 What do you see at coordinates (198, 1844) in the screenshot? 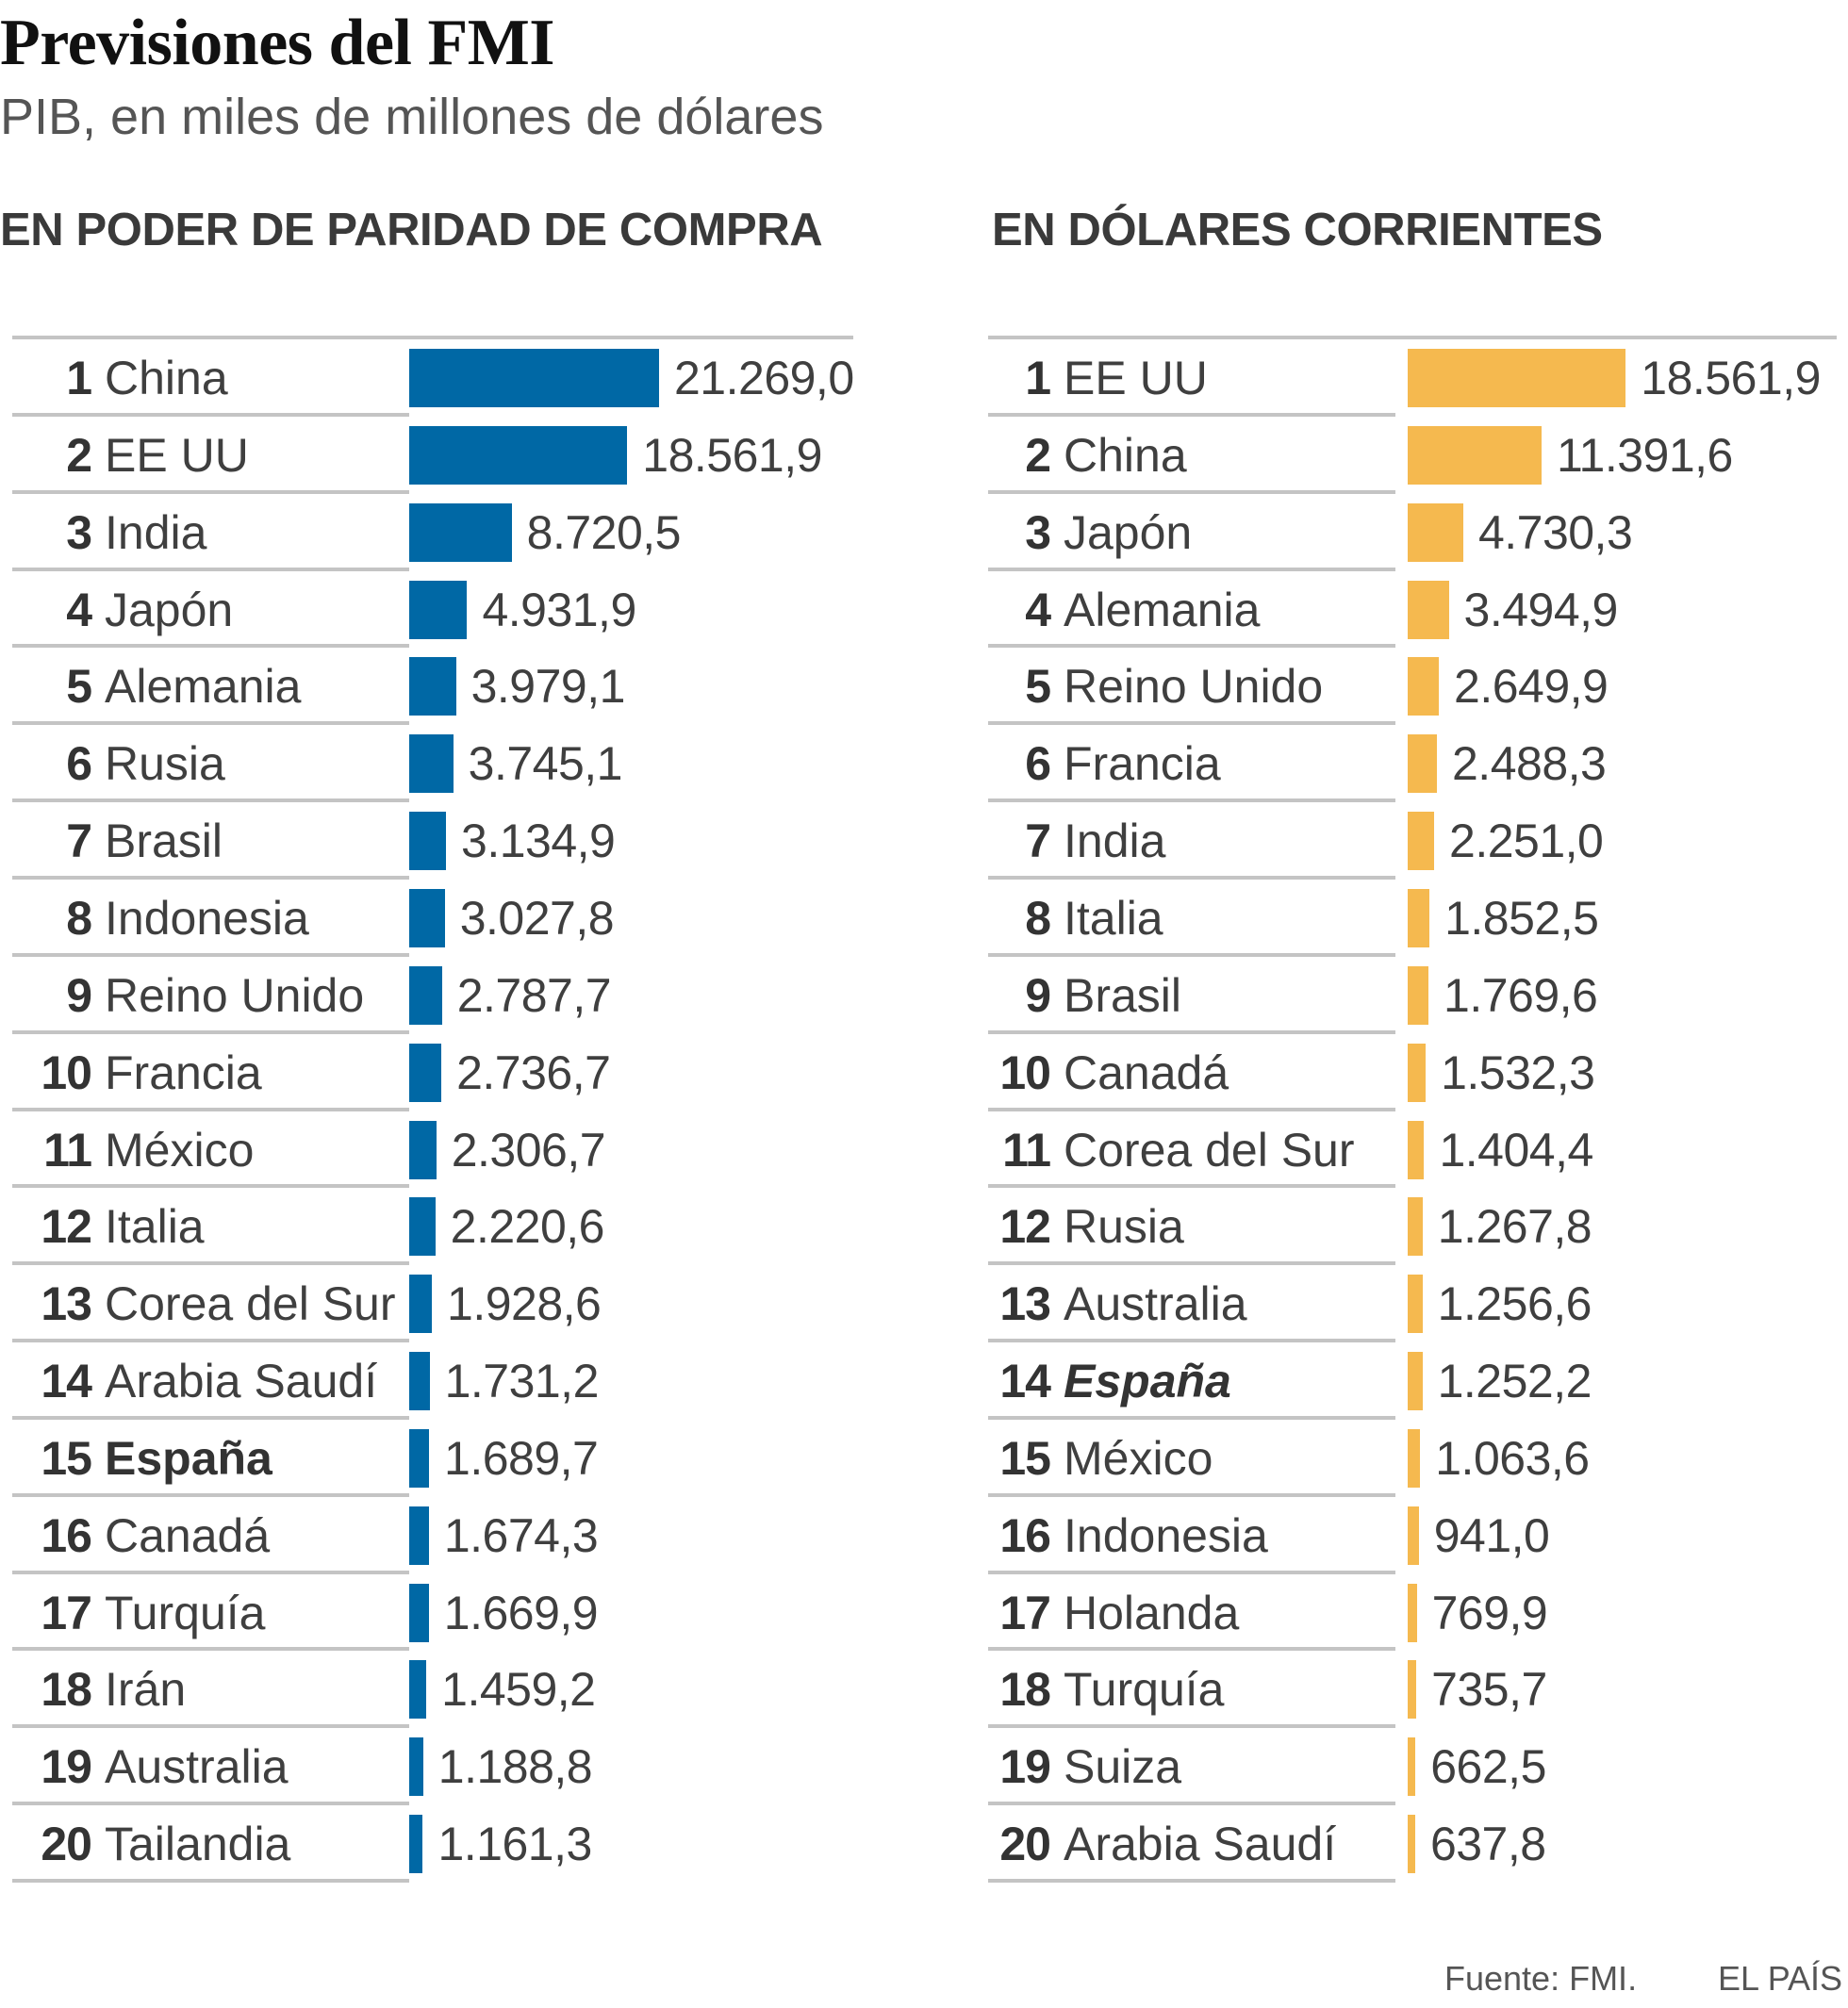
I see `country-name: Tailandia` at bounding box center [198, 1844].